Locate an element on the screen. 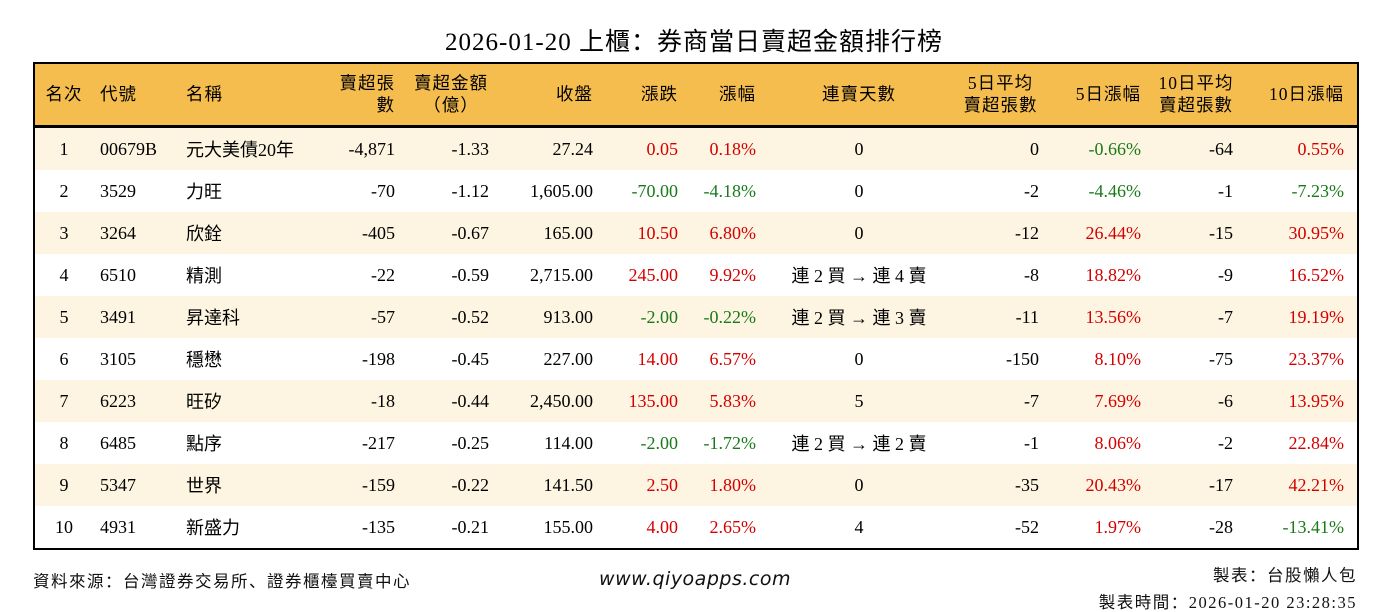  cell-sell-volume: -159 is located at coordinates (378, 484).